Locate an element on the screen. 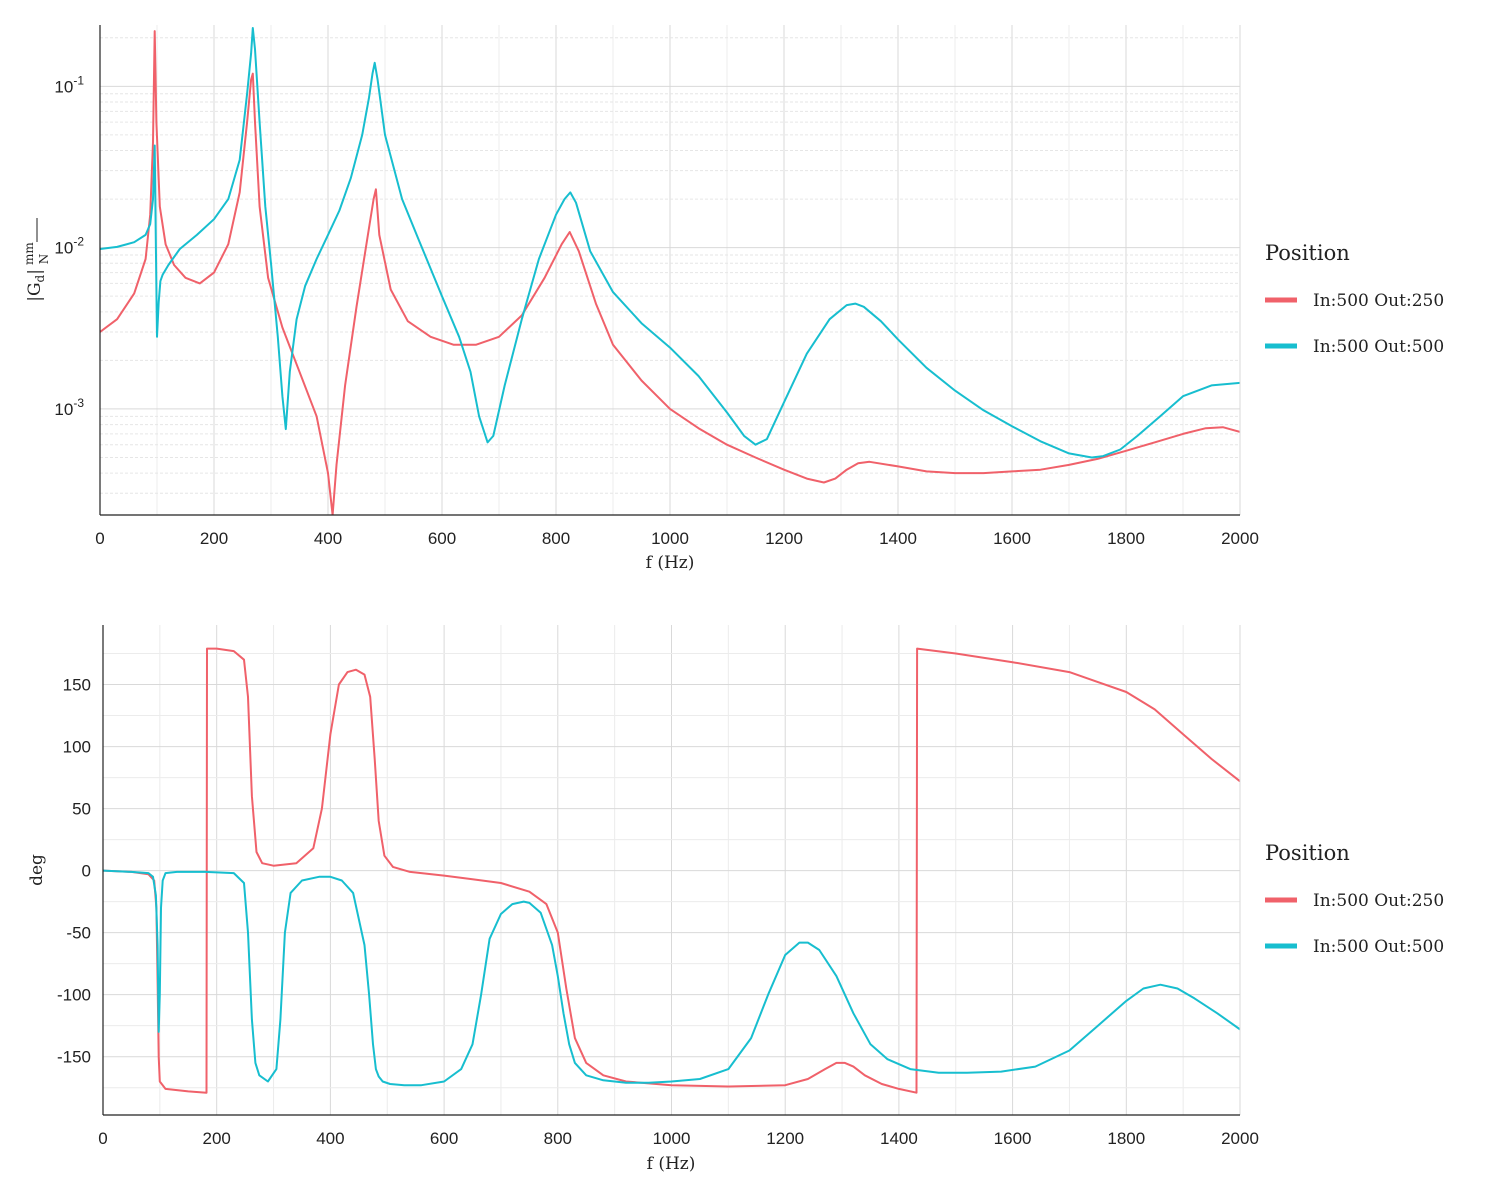 The image size is (1500, 1200). ylabel-den: N is located at coordinates (44, 259).